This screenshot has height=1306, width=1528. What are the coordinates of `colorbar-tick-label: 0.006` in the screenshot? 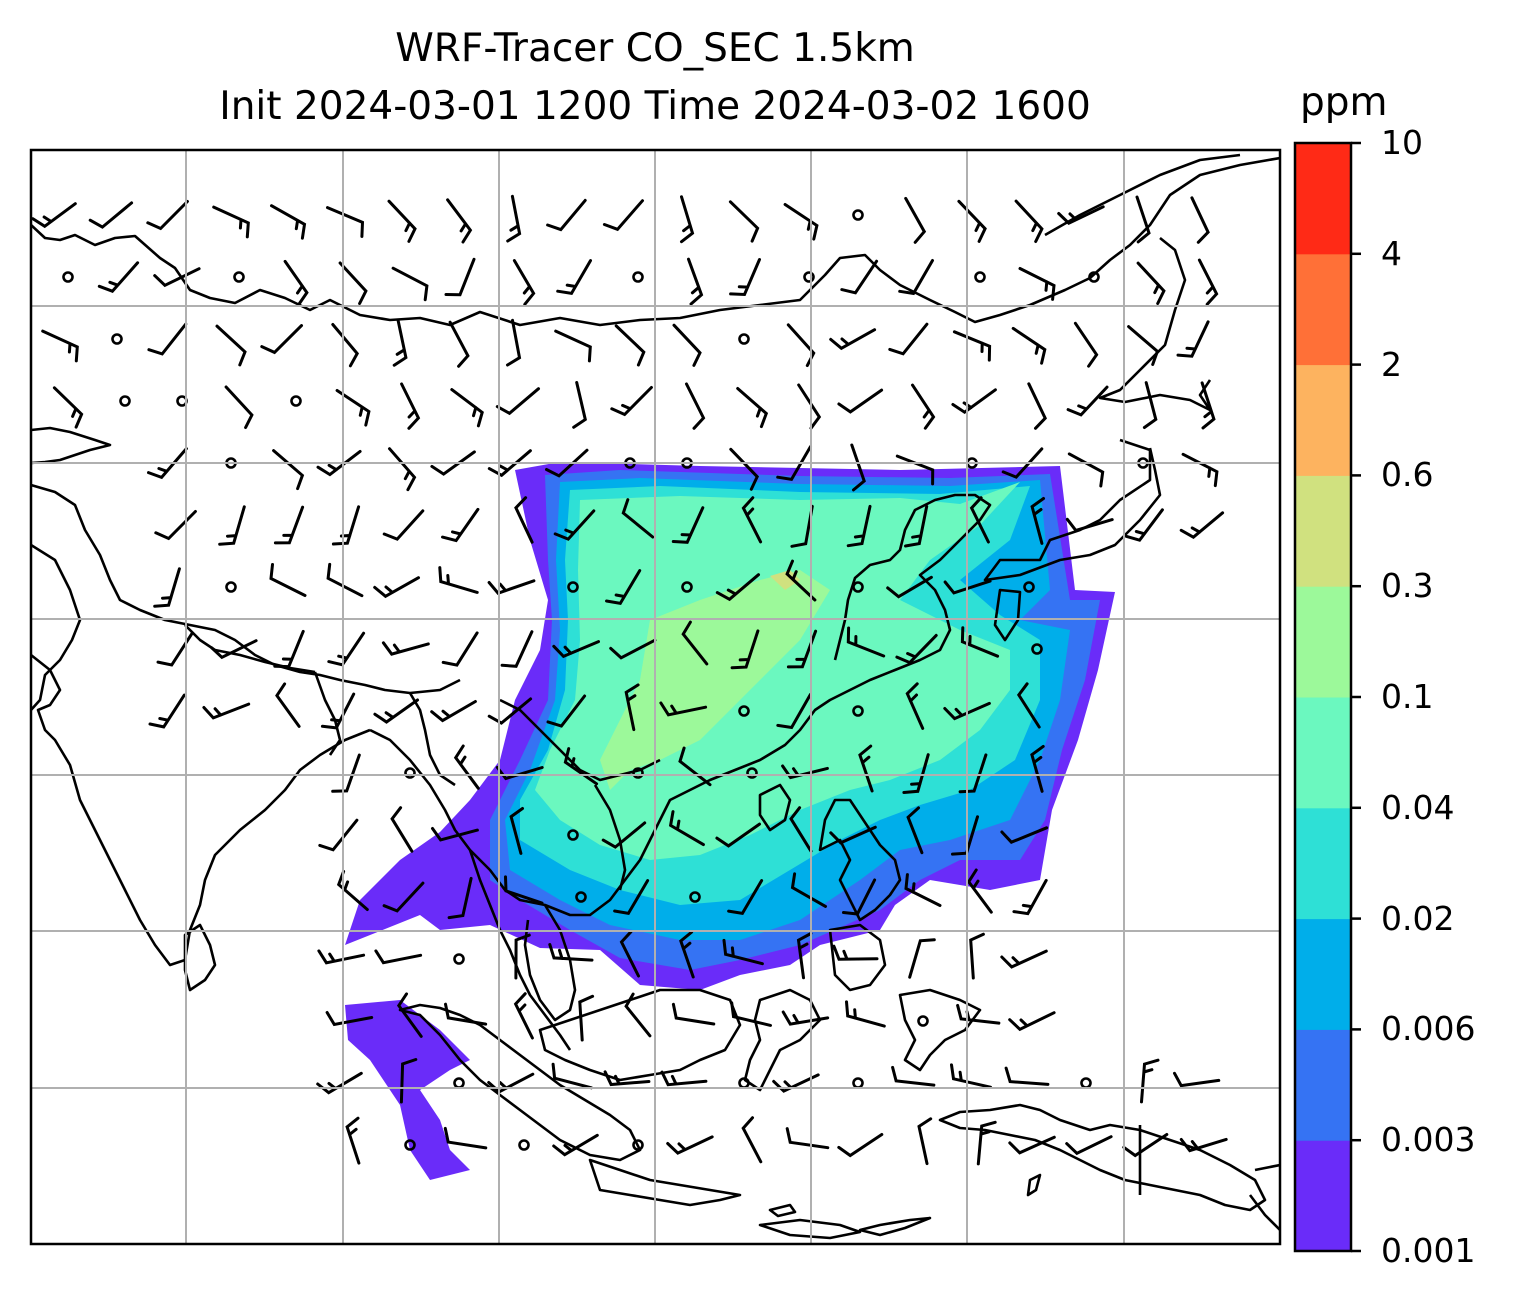 It's located at (1428, 1029).